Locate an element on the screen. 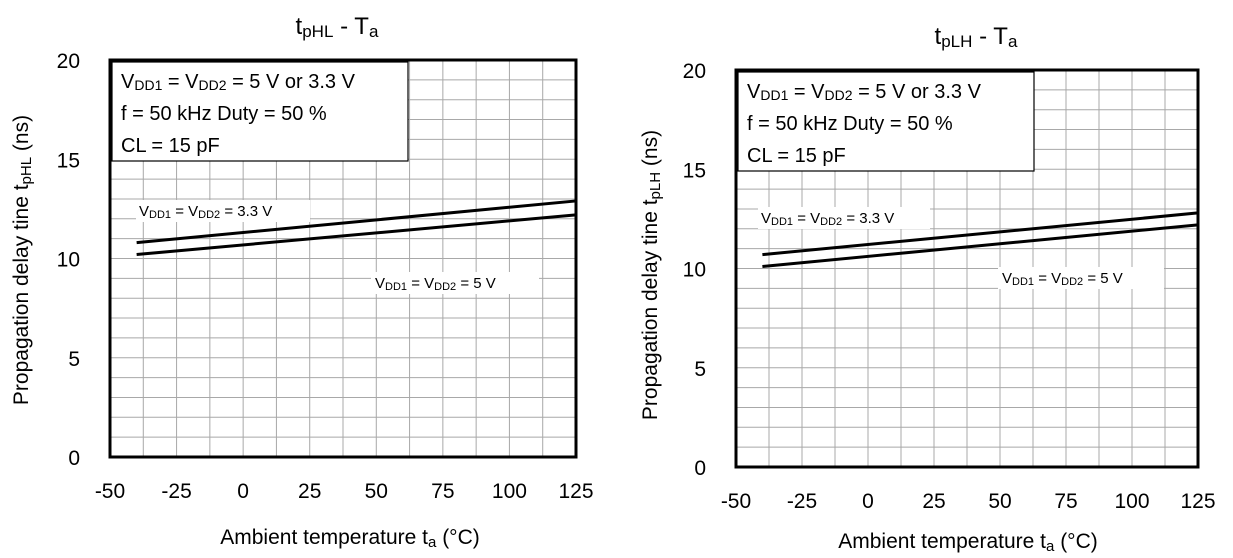 Image resolution: width=1233 pixels, height=558 pixels. chart-left-series-label-5v: VDD1 = VDD2 = 5 V is located at coordinates (435, 284).